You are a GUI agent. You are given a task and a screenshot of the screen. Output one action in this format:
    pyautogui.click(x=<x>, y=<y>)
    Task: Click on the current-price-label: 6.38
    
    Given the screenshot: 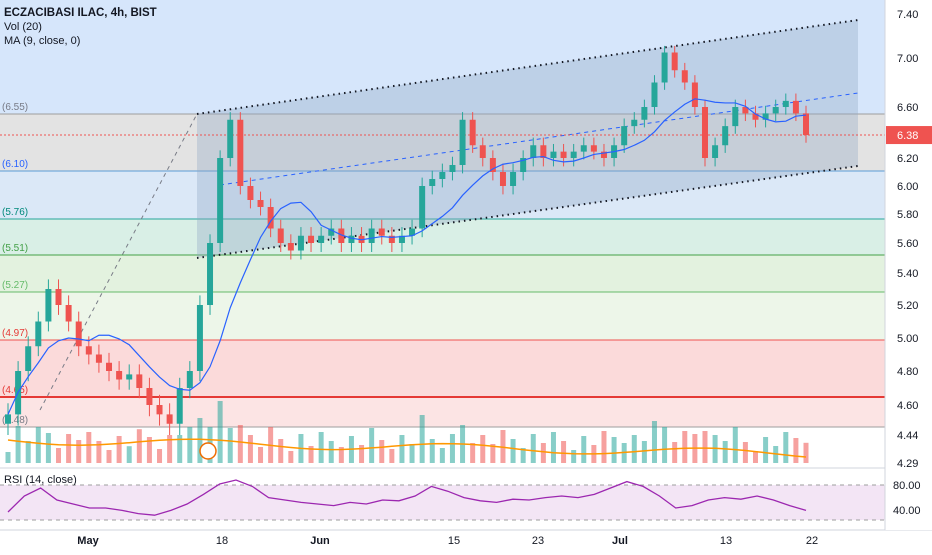 What is the action you would take?
    pyautogui.click(x=907, y=136)
    